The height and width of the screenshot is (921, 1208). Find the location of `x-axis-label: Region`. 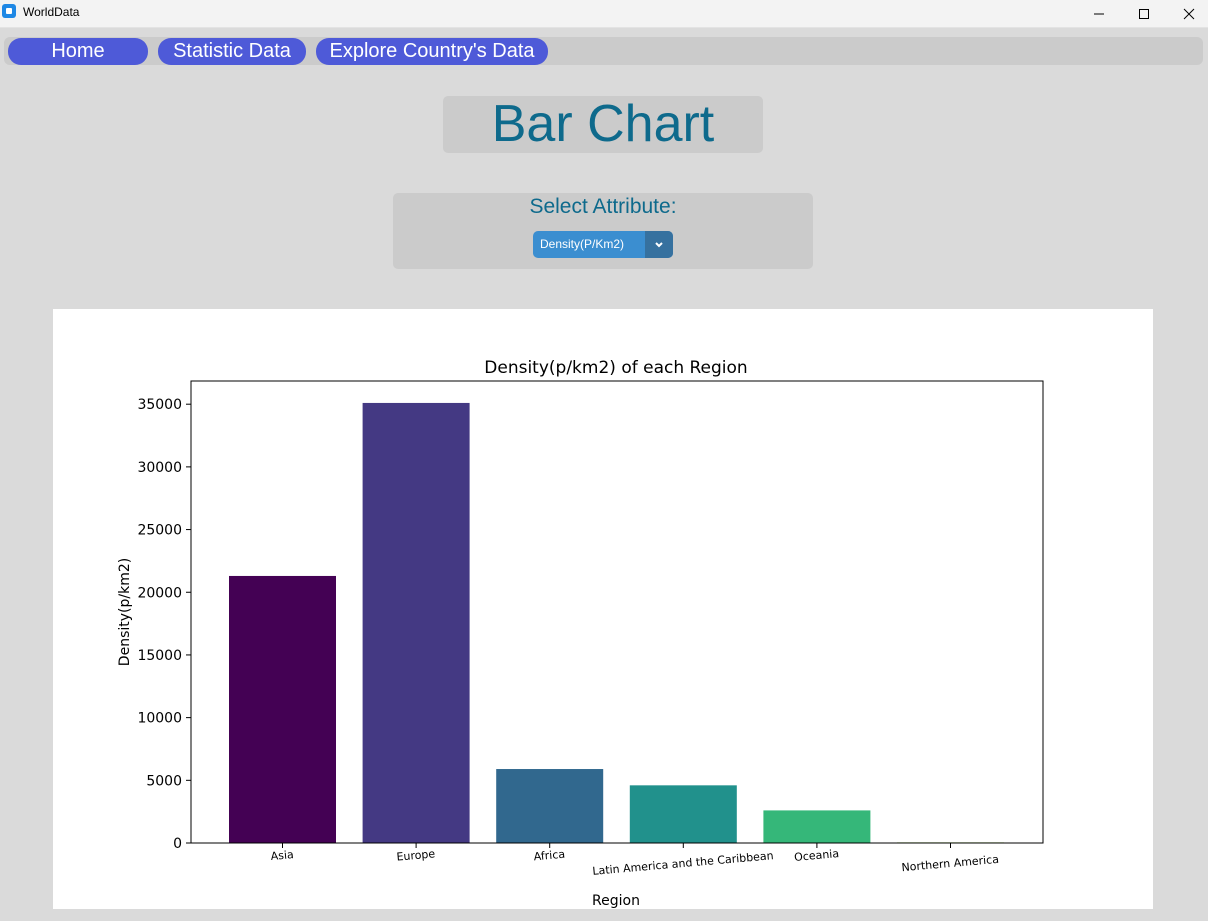

x-axis-label: Region is located at coordinates (616, 901).